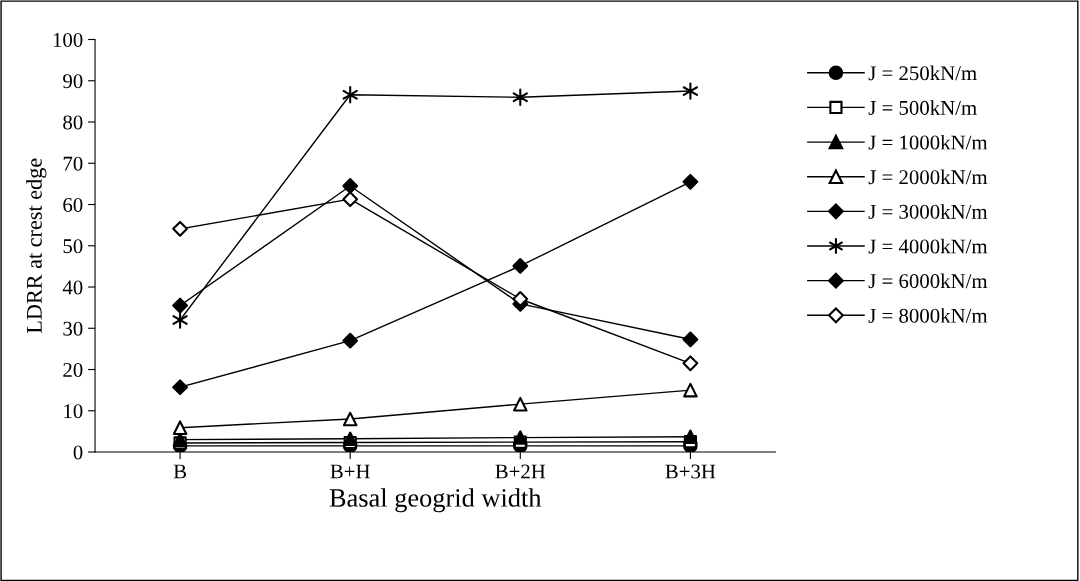 Image resolution: width=1080 pixels, height=581 pixels. What do you see at coordinates (350, 471) in the screenshot?
I see `x-tick-label: B+H` at bounding box center [350, 471].